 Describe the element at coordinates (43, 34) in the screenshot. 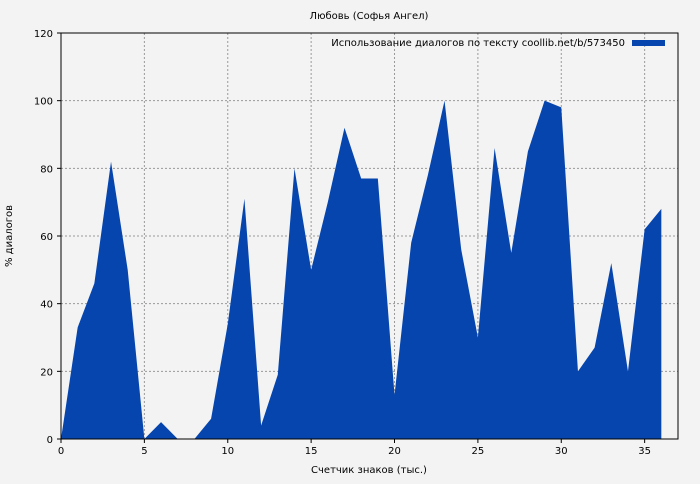

I see `y-tick-label: 120` at that location.